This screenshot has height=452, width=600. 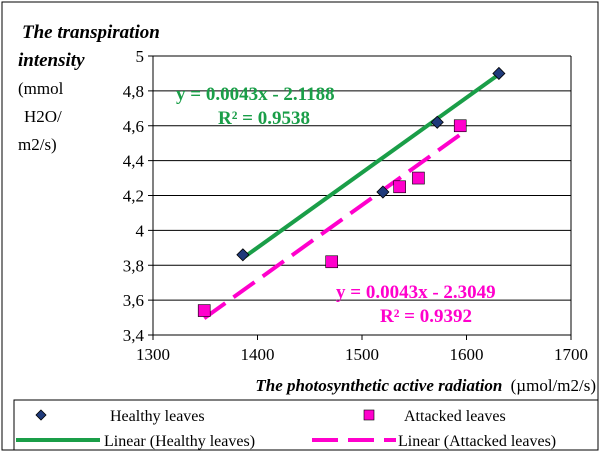 I want to click on legend-label-healthy: Healthy leaves, so click(x=157, y=416).